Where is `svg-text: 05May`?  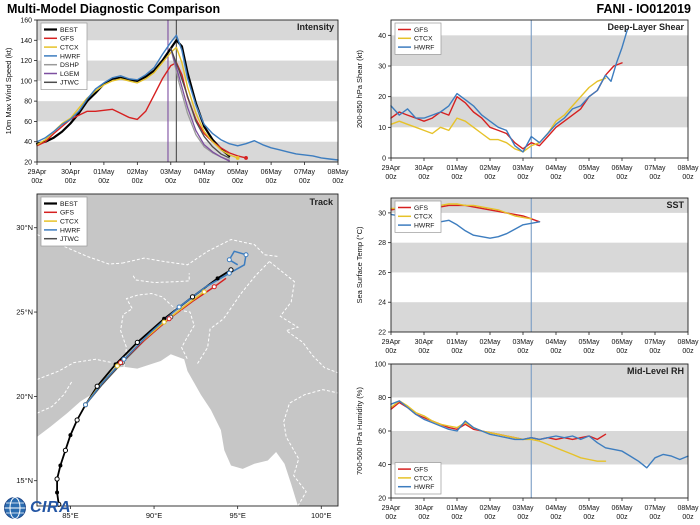 svg-text: 05May is located at coordinates (238, 172).